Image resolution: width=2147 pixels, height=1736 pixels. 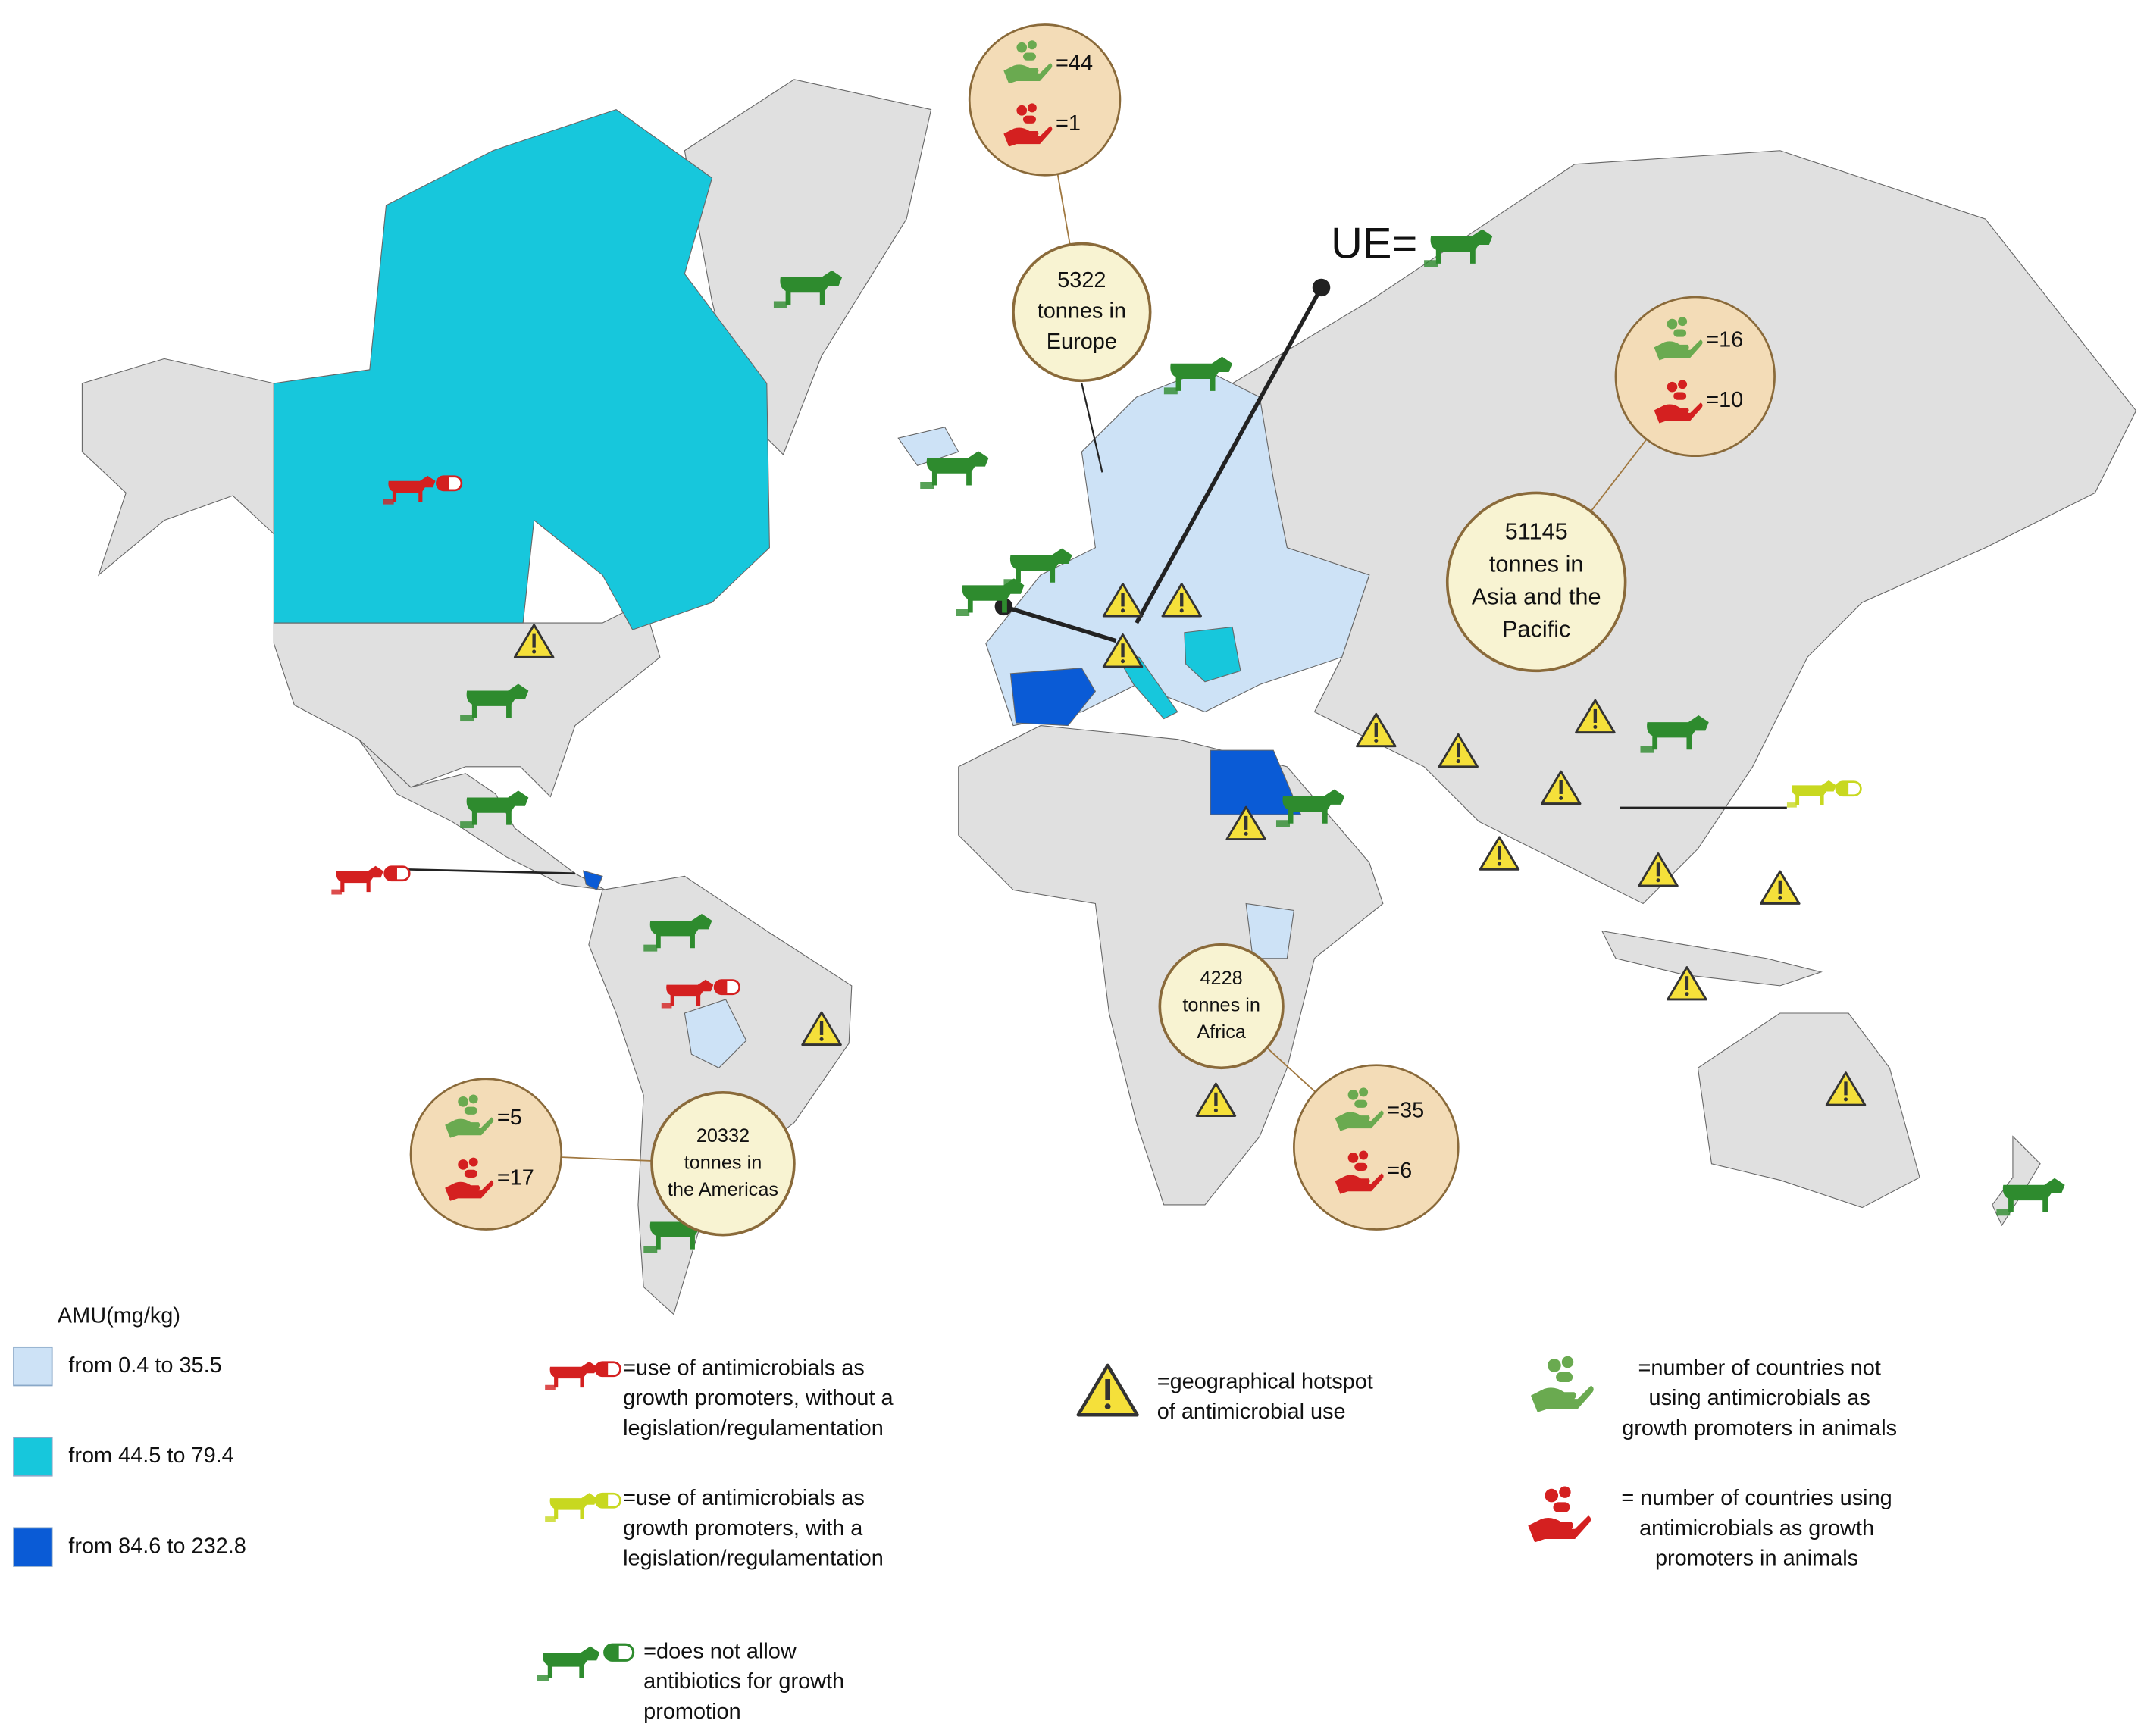 I want to click on indonesia, so click(x=1712, y=958).